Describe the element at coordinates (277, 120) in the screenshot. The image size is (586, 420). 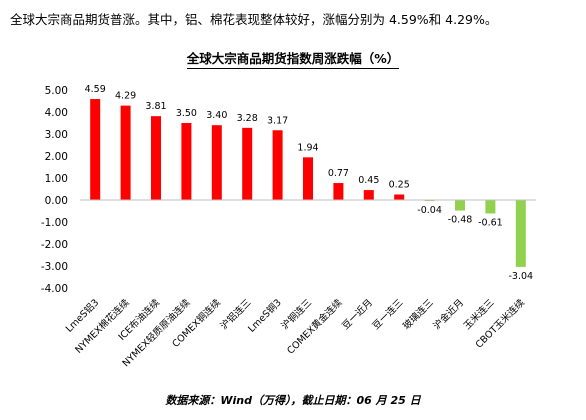
I see `data-label: 3.17` at that location.